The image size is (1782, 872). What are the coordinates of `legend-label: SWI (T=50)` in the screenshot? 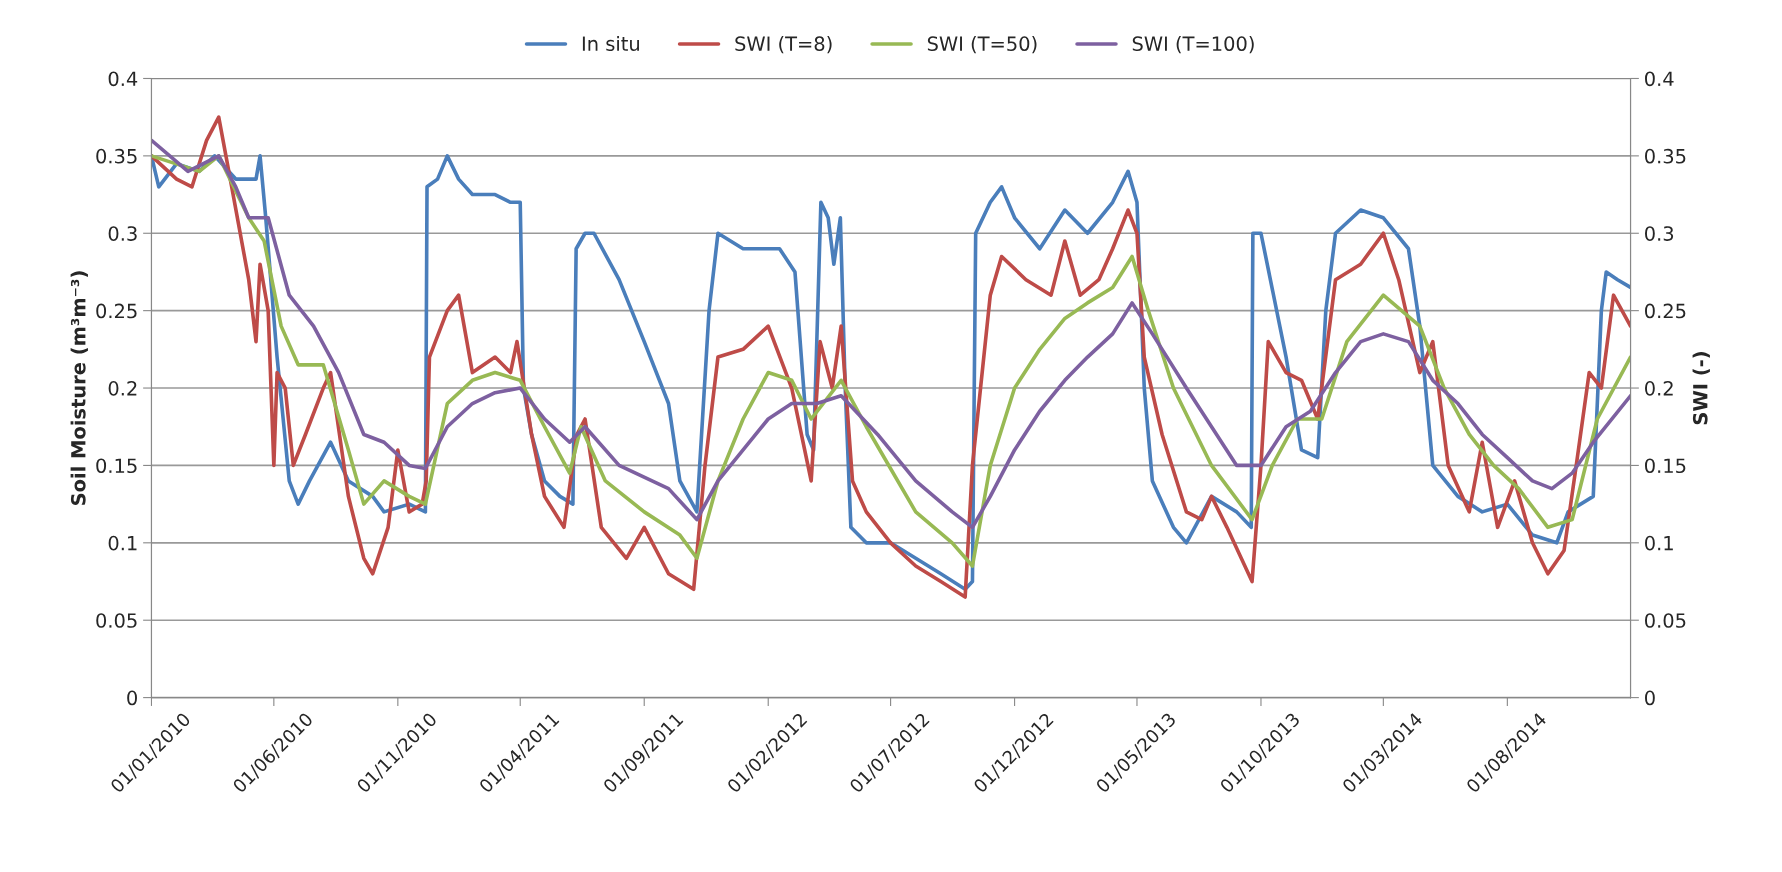 It's located at (982, 44).